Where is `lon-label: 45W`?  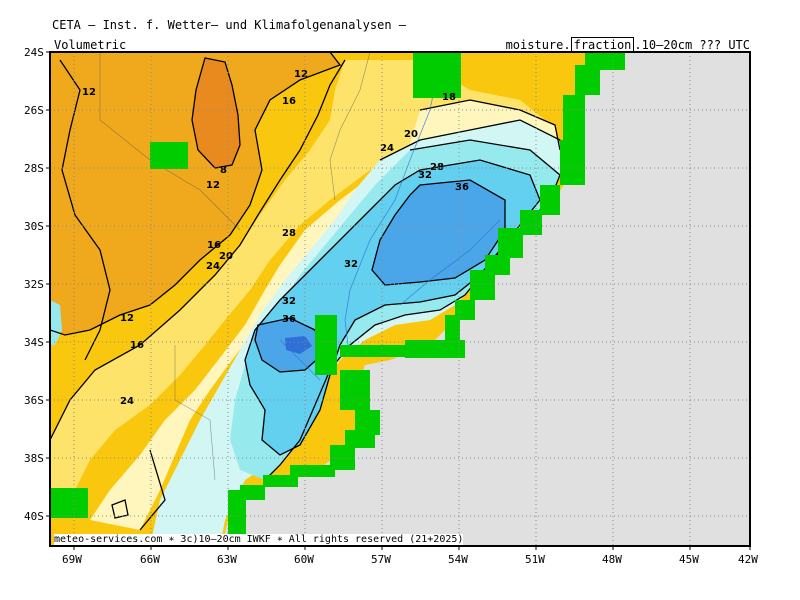
lon-label: 45W is located at coordinates (689, 559).